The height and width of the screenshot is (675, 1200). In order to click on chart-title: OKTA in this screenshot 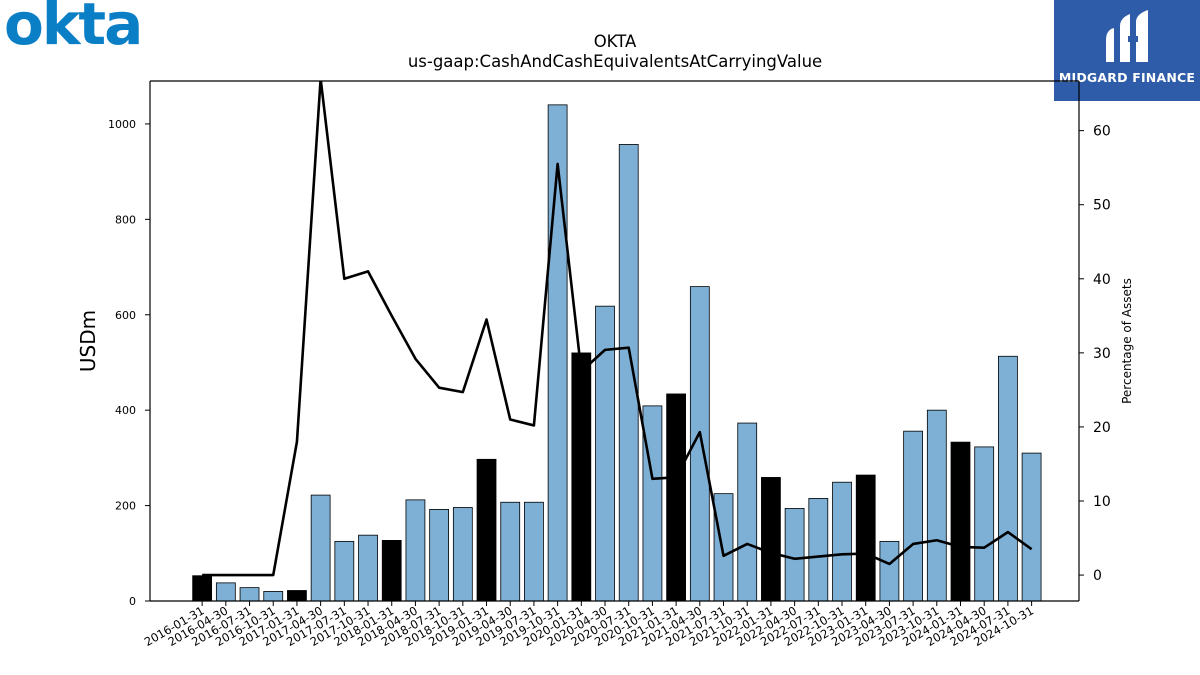, I will do `click(615, 41)`.